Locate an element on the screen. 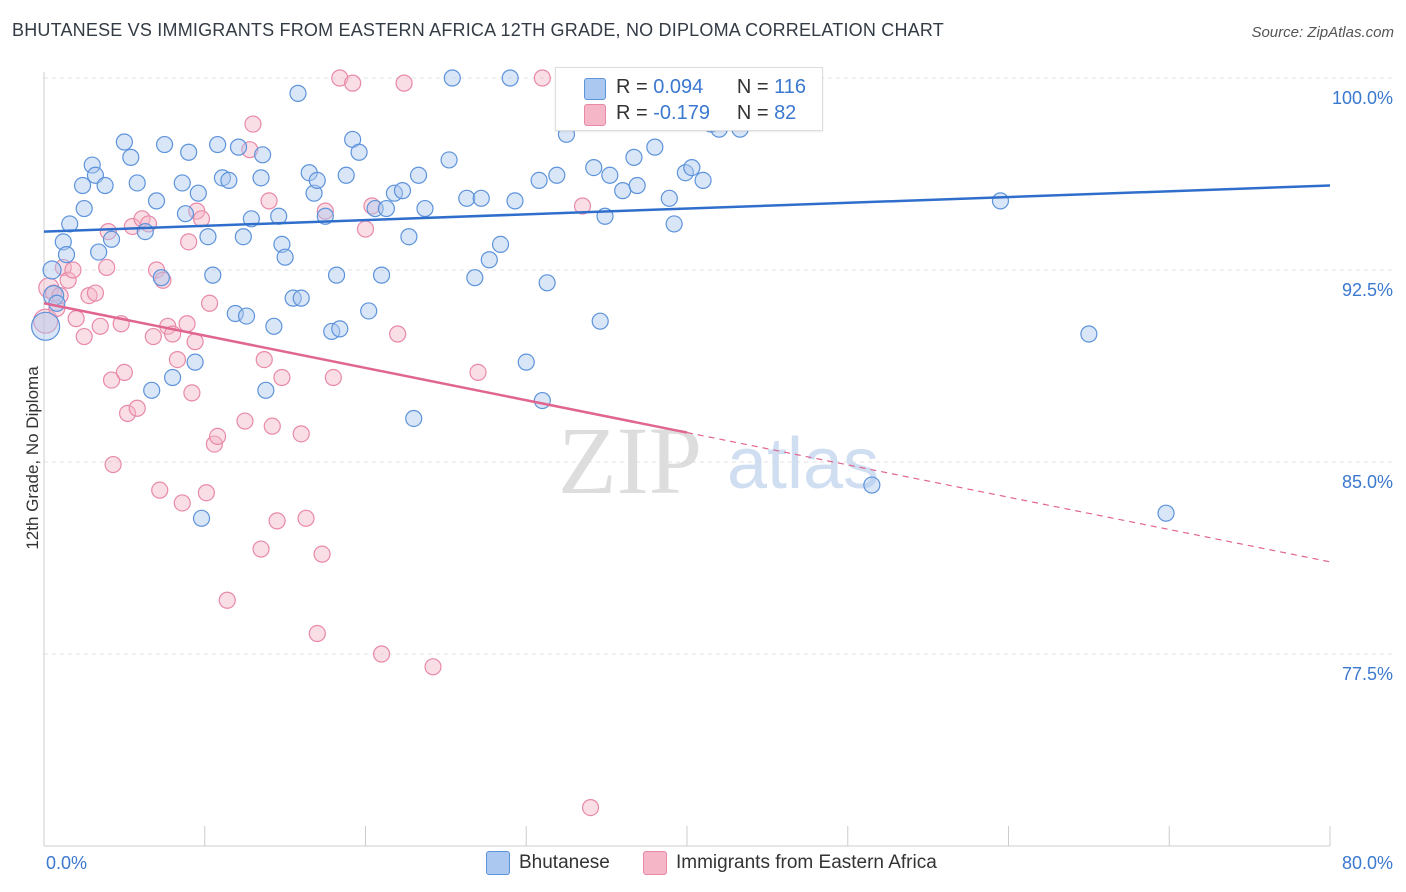  watermark-atlas: atlas is located at coordinates (803, 464).